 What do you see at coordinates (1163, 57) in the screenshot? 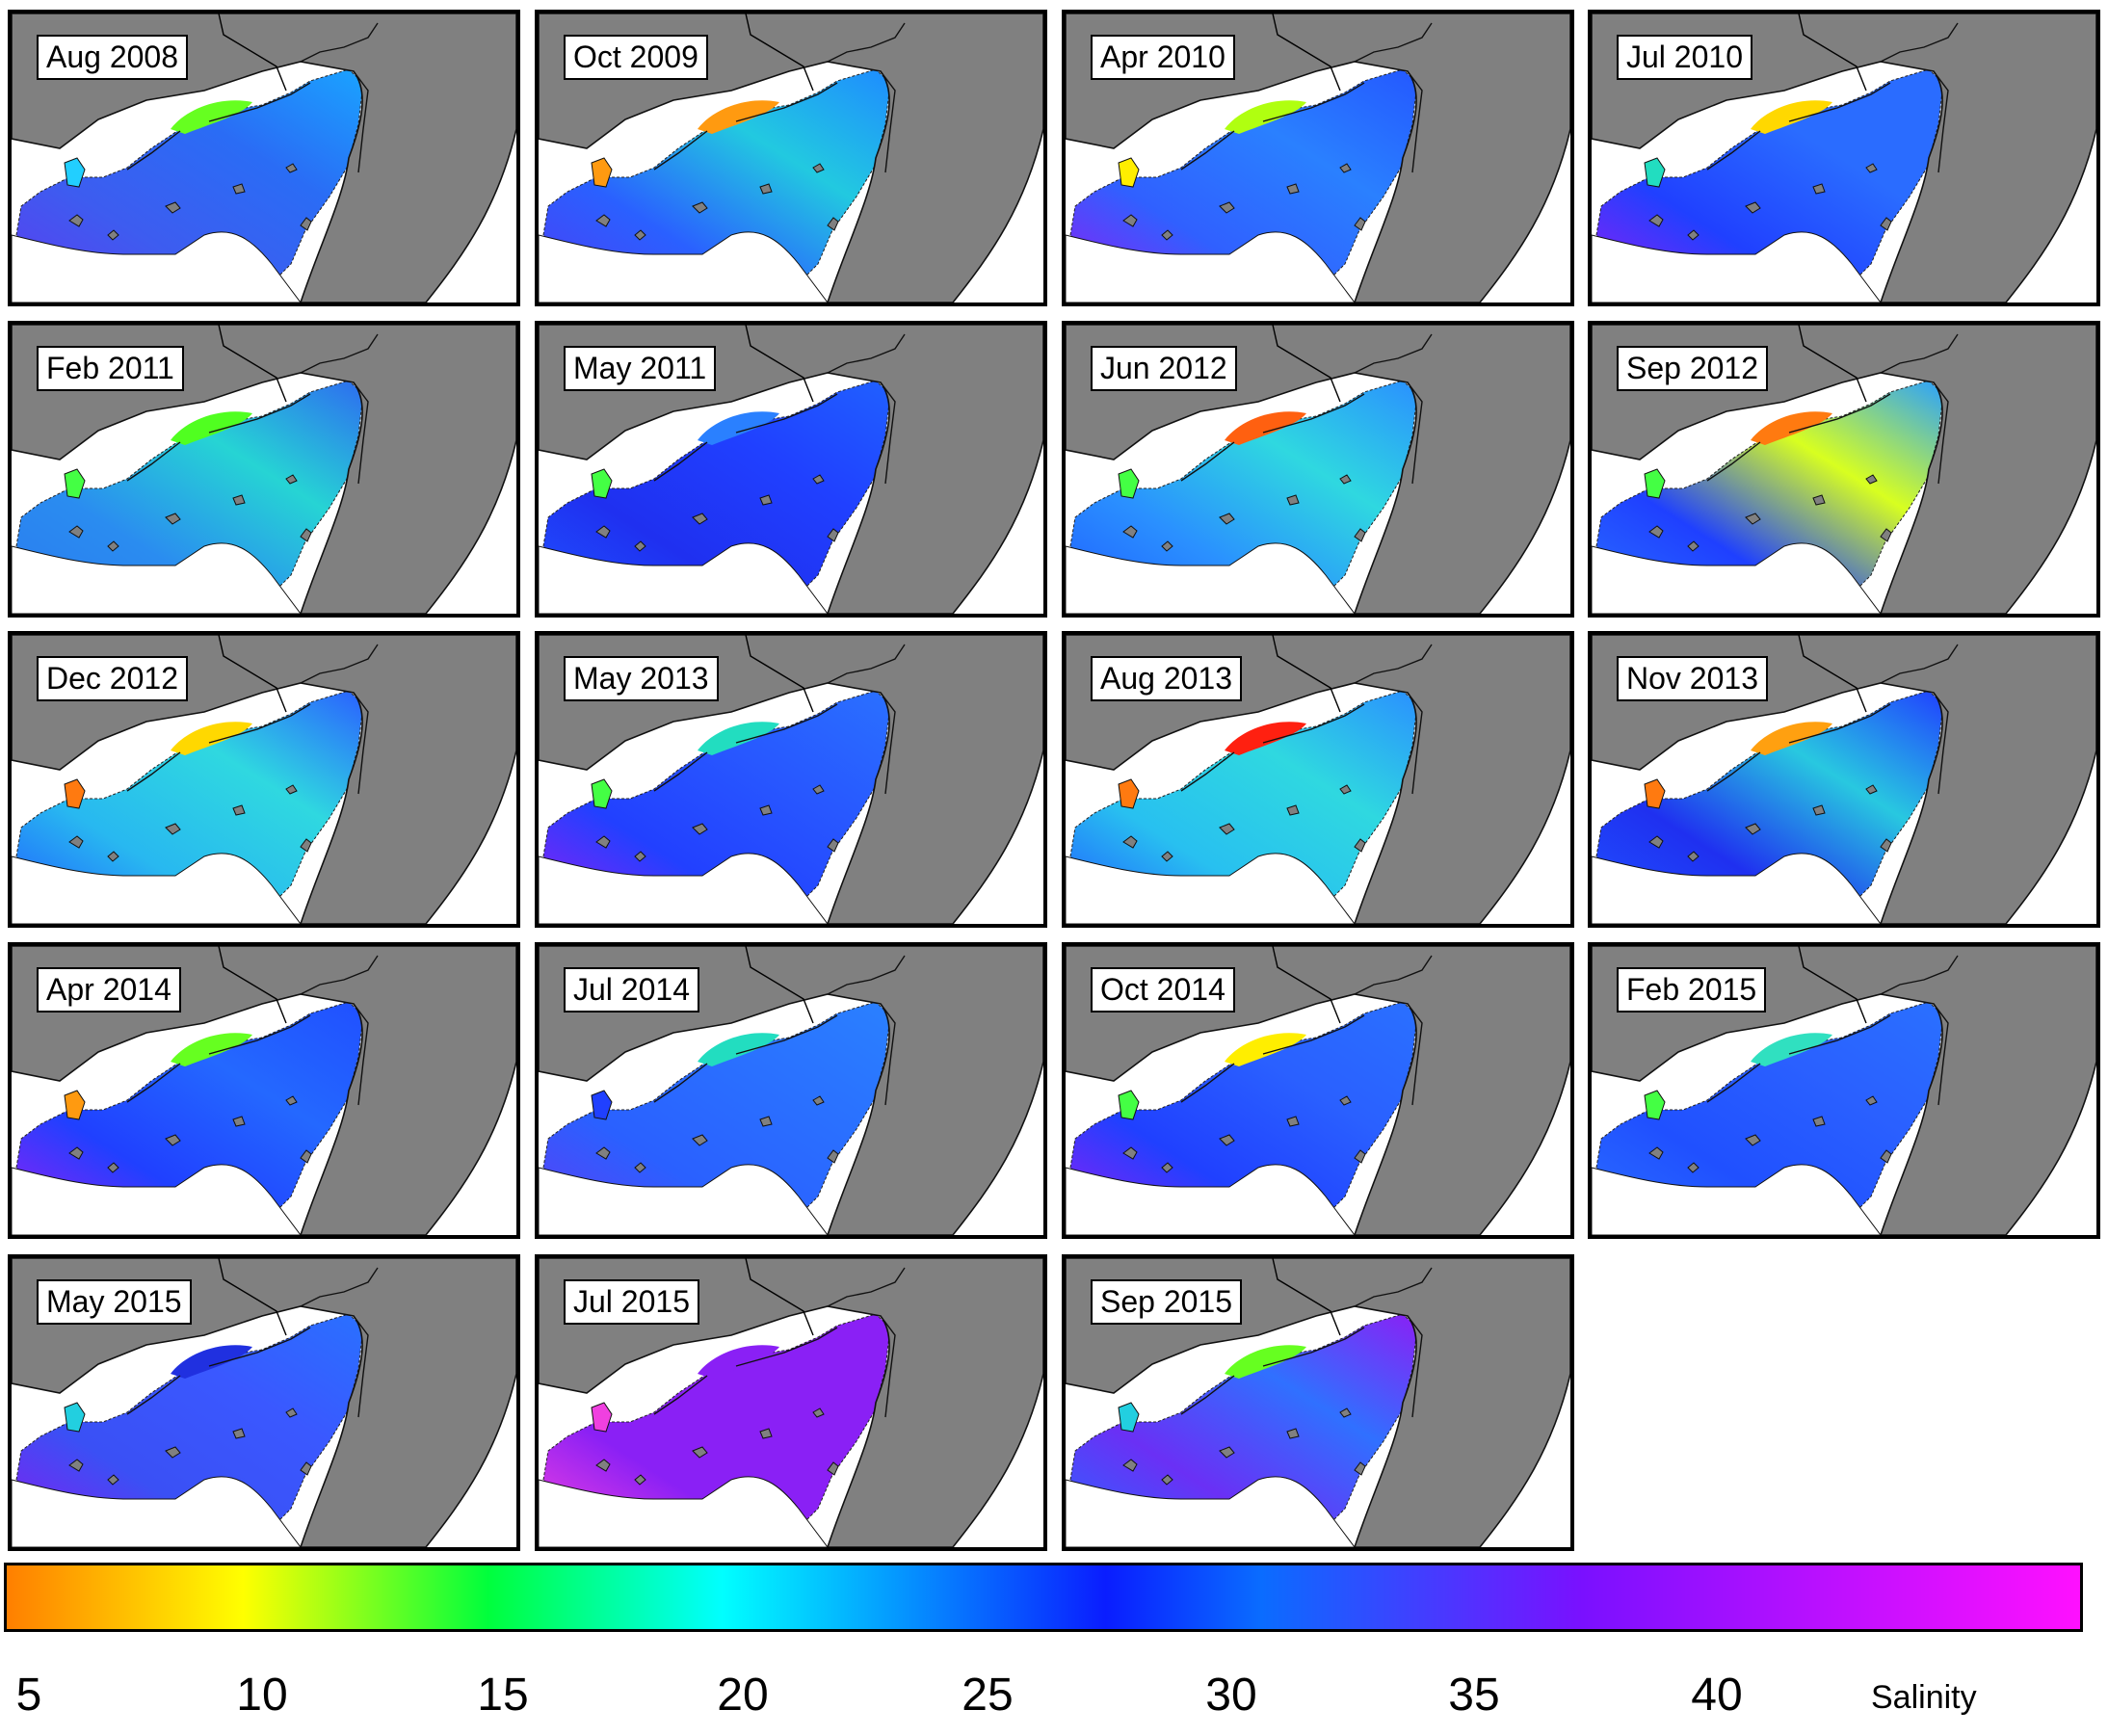
I see `panel-date-label: Apr 2010` at bounding box center [1163, 57].